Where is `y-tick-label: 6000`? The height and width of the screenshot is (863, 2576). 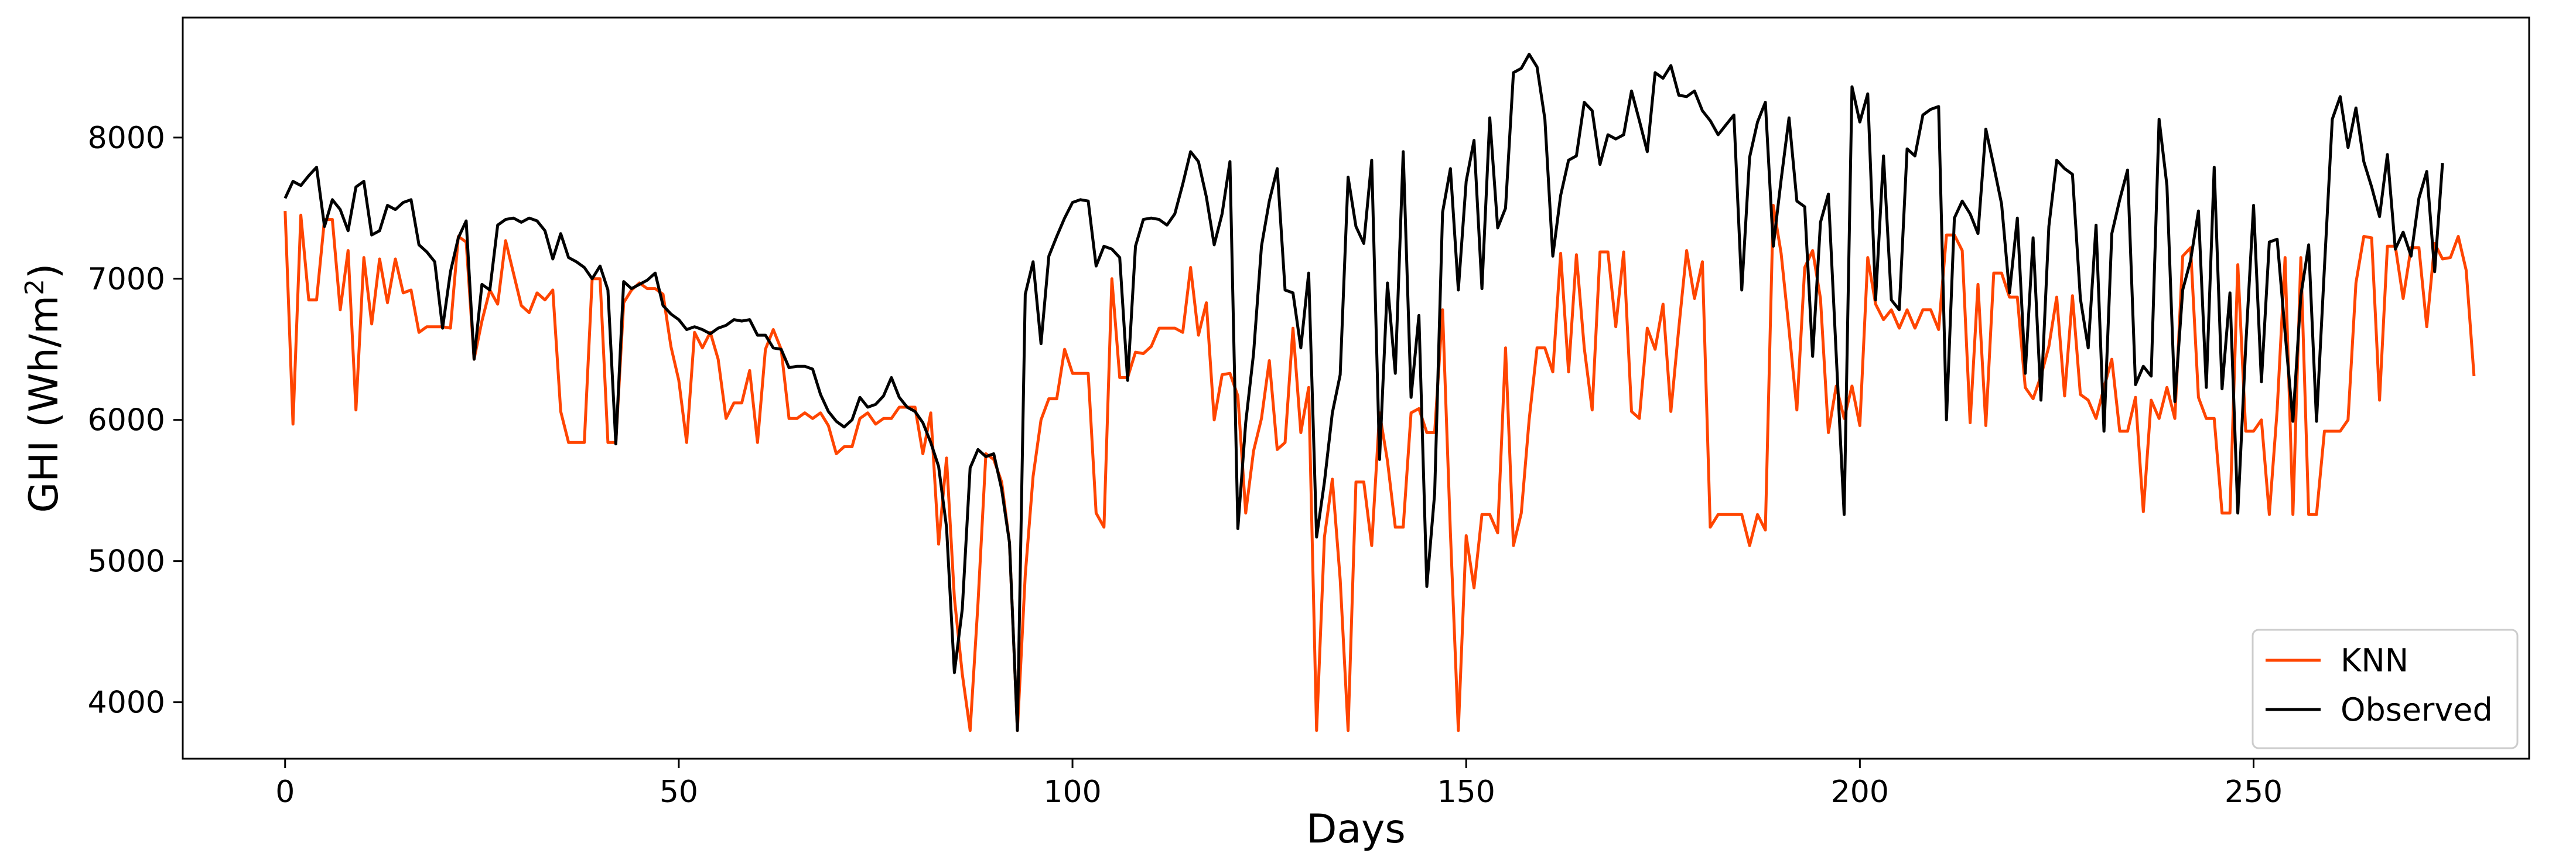
y-tick-label: 6000 is located at coordinates (126, 420).